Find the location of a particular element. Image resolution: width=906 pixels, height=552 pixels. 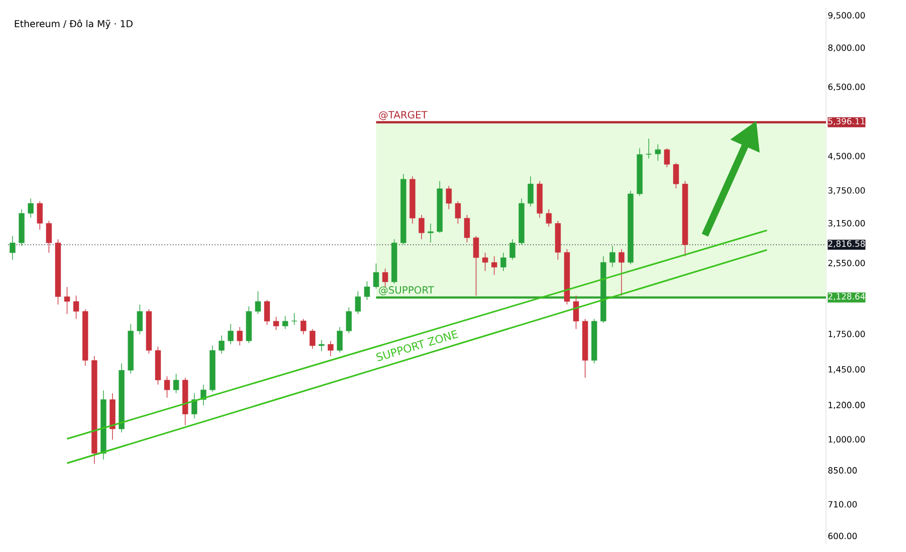

y-tick-label: 600.00 is located at coordinates (842, 536).